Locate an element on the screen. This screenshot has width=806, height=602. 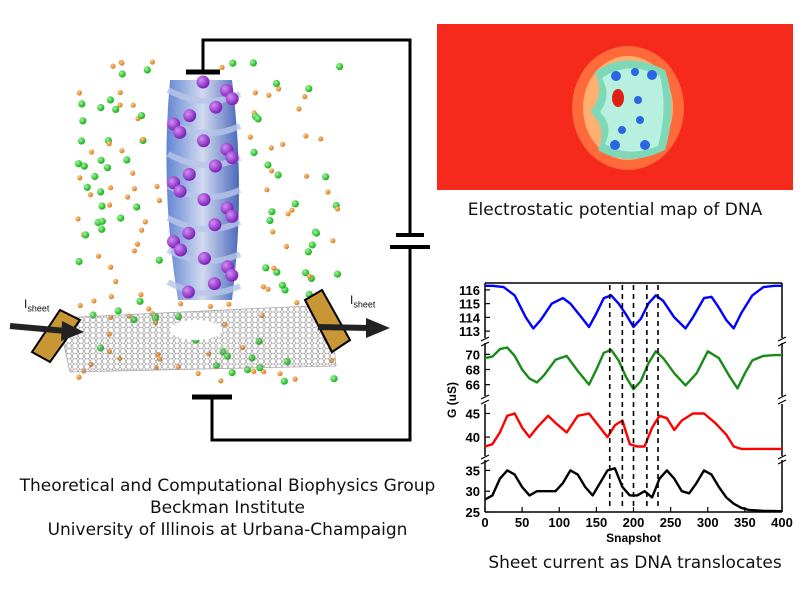
dna-phosphate-atoms is located at coordinates (203, 187).